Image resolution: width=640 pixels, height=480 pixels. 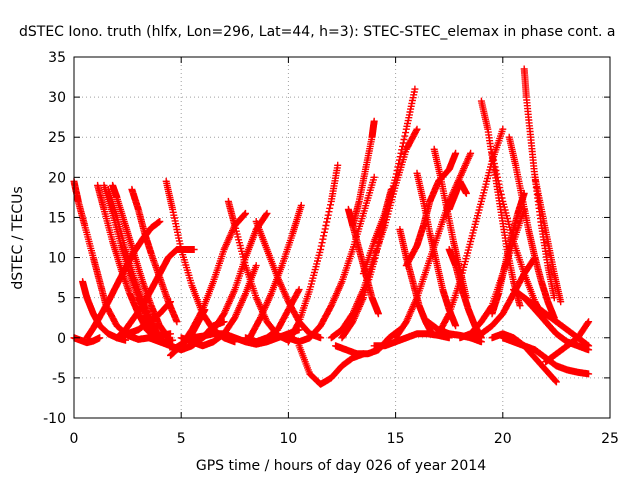 I want to click on x-tick-label: 10, so click(x=288, y=439).